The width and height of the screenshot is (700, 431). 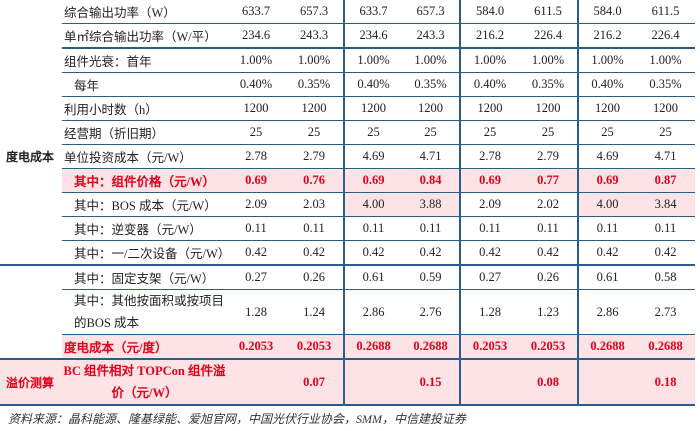 What do you see at coordinates (372, 312) in the screenshot?
I see `value-cell: 2.86` at bounding box center [372, 312].